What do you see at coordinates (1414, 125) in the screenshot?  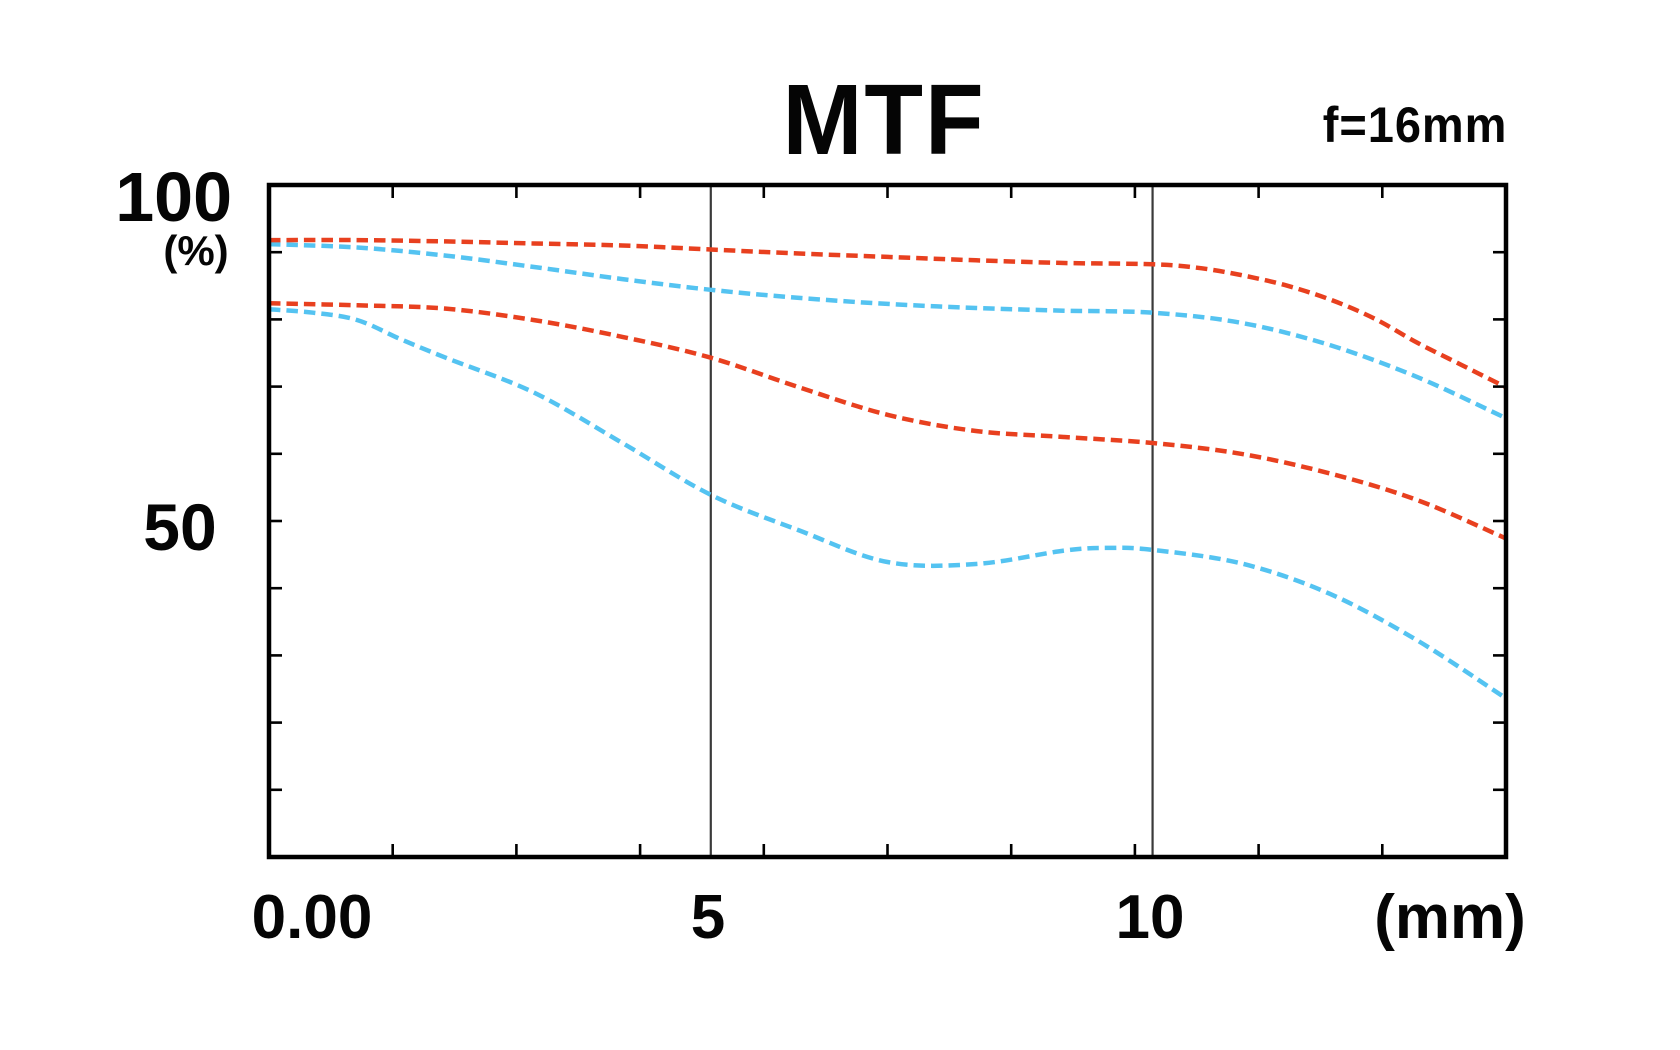 I see `focal-length-label: f=16mm` at bounding box center [1414, 125].